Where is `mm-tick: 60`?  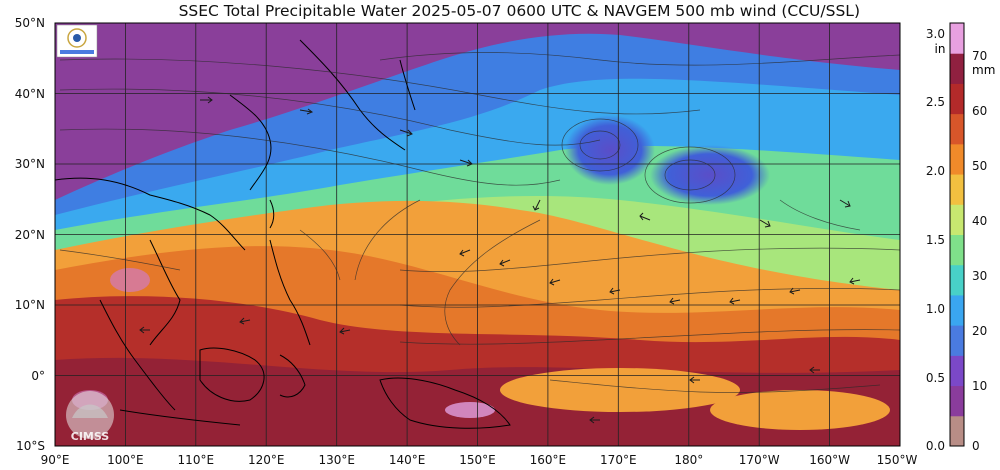 mm-tick: 60 is located at coordinates (979, 111).